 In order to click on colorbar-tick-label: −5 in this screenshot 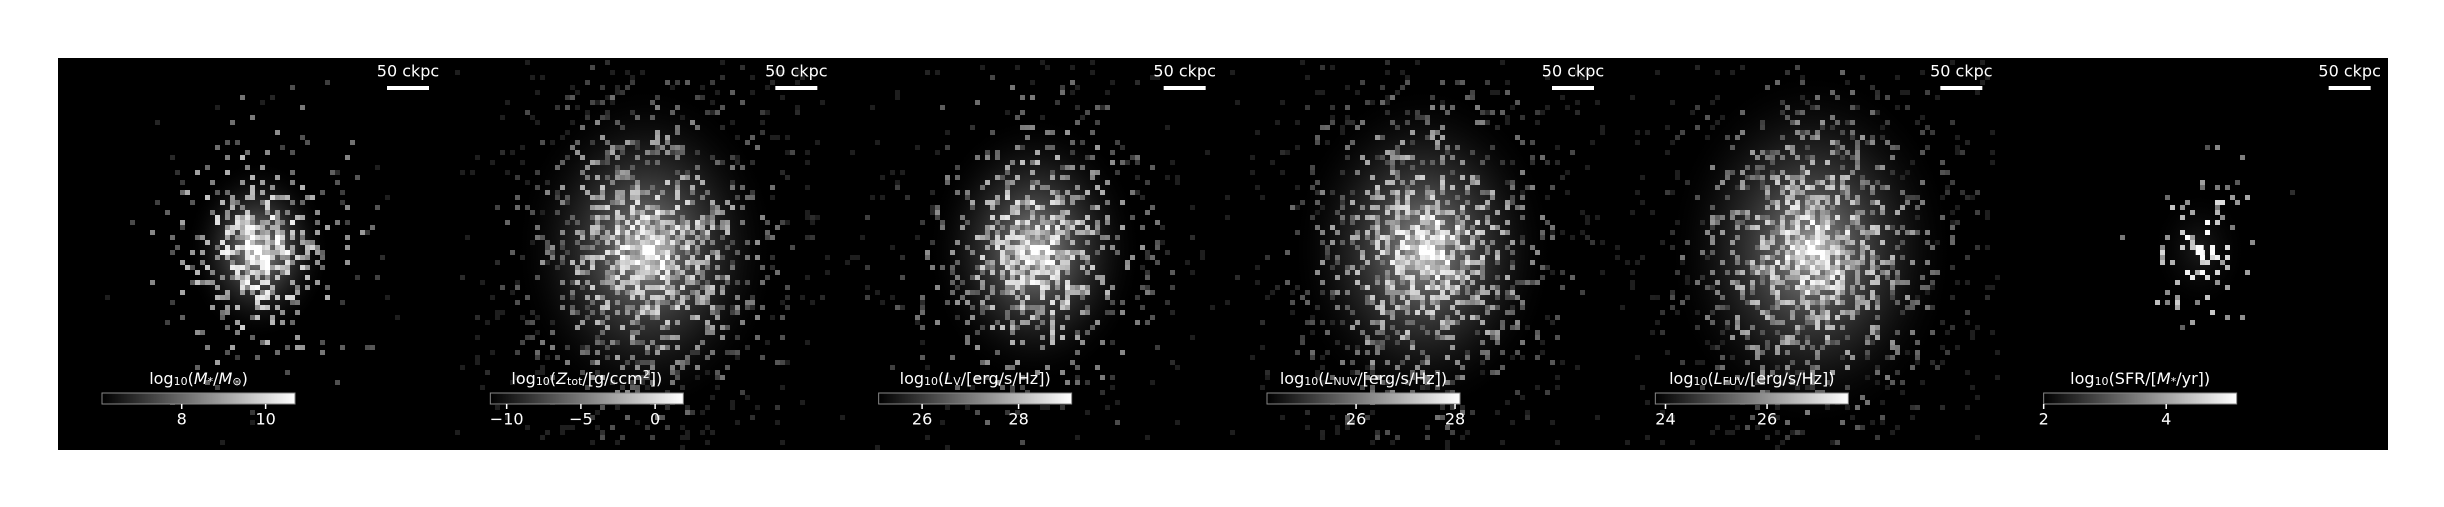, I will do `click(581, 419)`.